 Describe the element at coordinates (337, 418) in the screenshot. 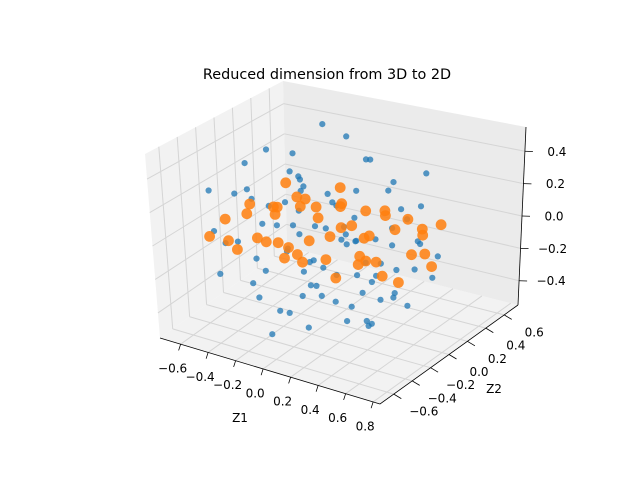

I see `x-tick-label: 0.6` at that location.